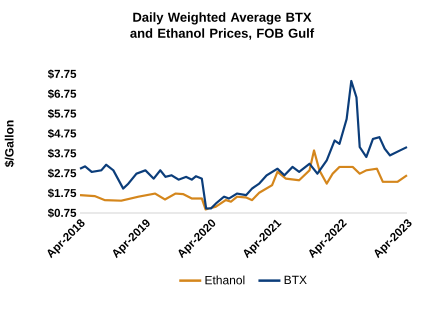  Describe the element at coordinates (222, 26) in the screenshot. I see `chart-title: Daily Weighted Average BTX and Ethanol Prices, FOB Gulf` at that location.